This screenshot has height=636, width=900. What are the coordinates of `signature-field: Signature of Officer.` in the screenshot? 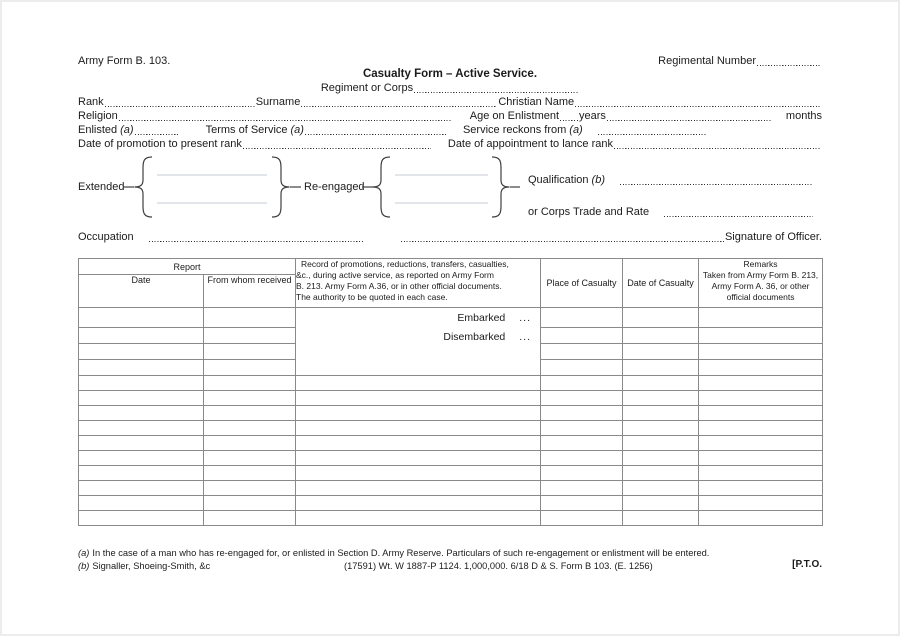 It's located at (611, 237).